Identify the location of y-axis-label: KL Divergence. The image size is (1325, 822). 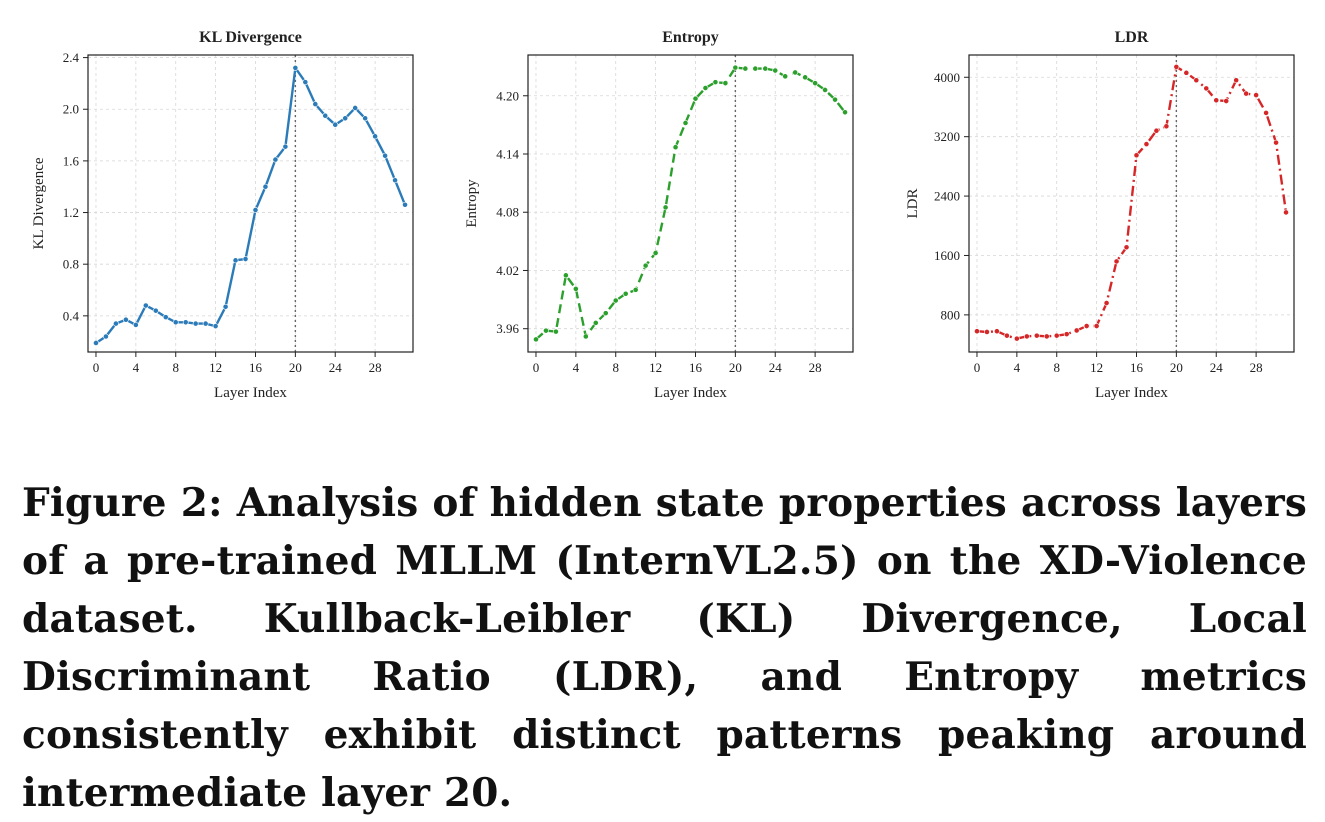
(39, 203).